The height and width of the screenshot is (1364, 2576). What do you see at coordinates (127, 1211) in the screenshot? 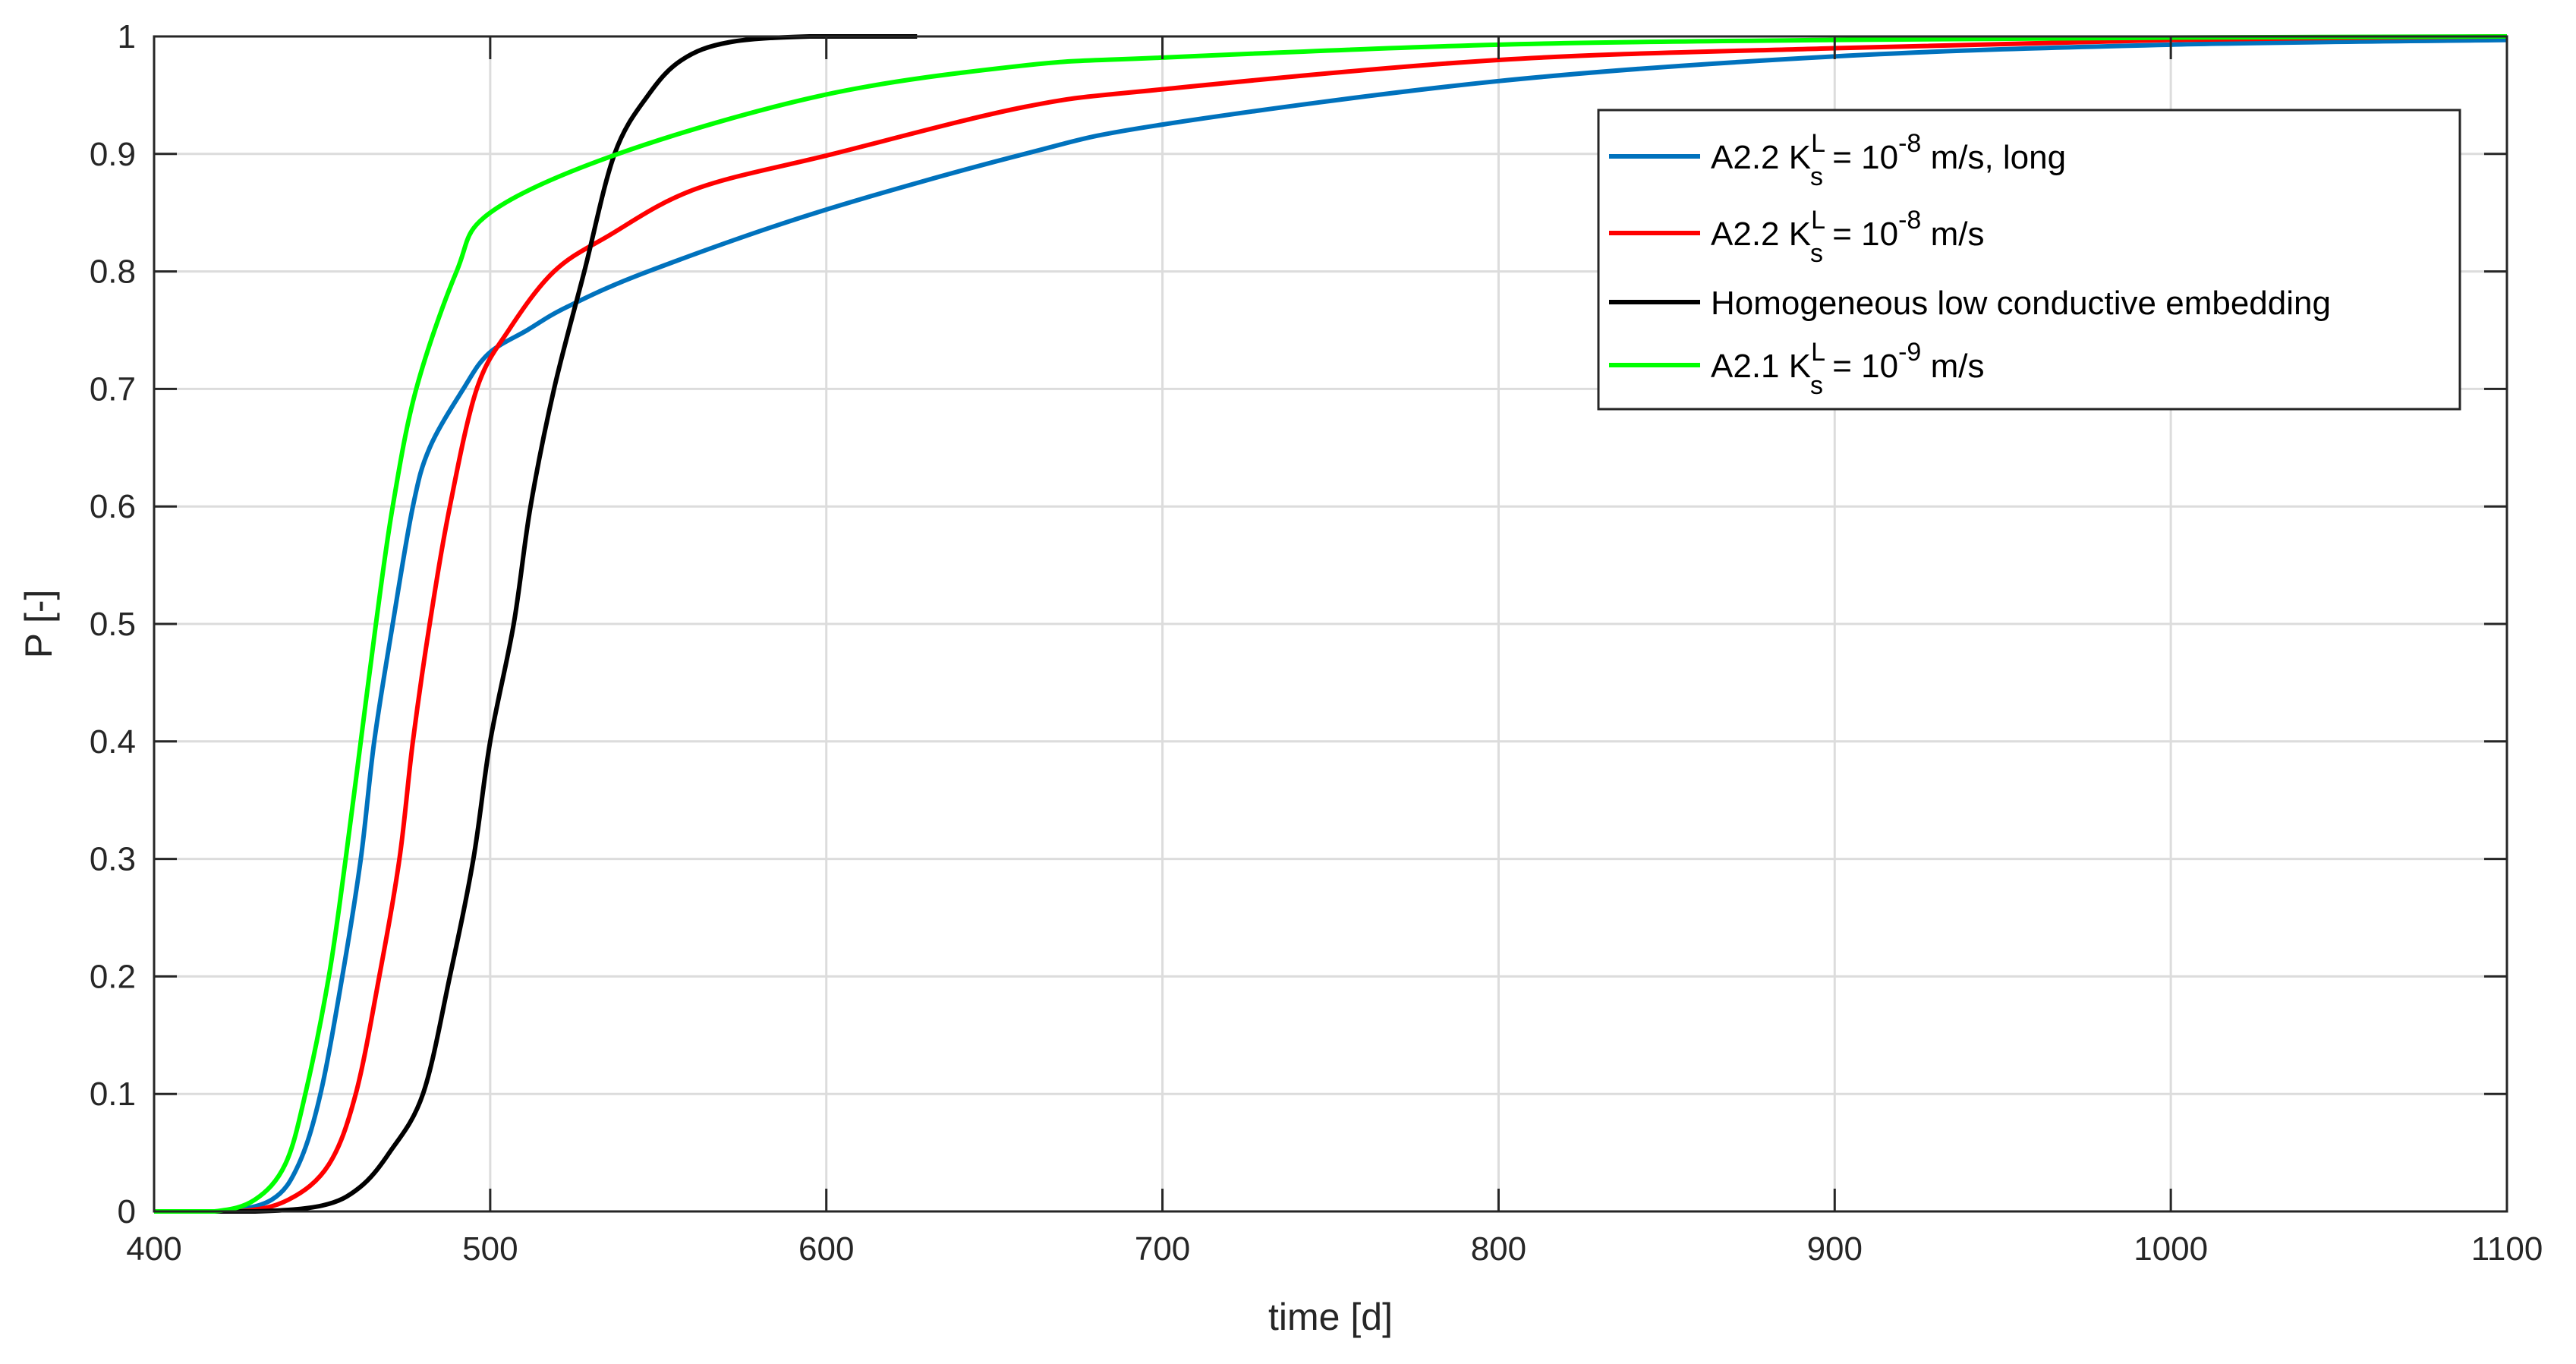
I see `y-tick-label: 0` at bounding box center [127, 1211].